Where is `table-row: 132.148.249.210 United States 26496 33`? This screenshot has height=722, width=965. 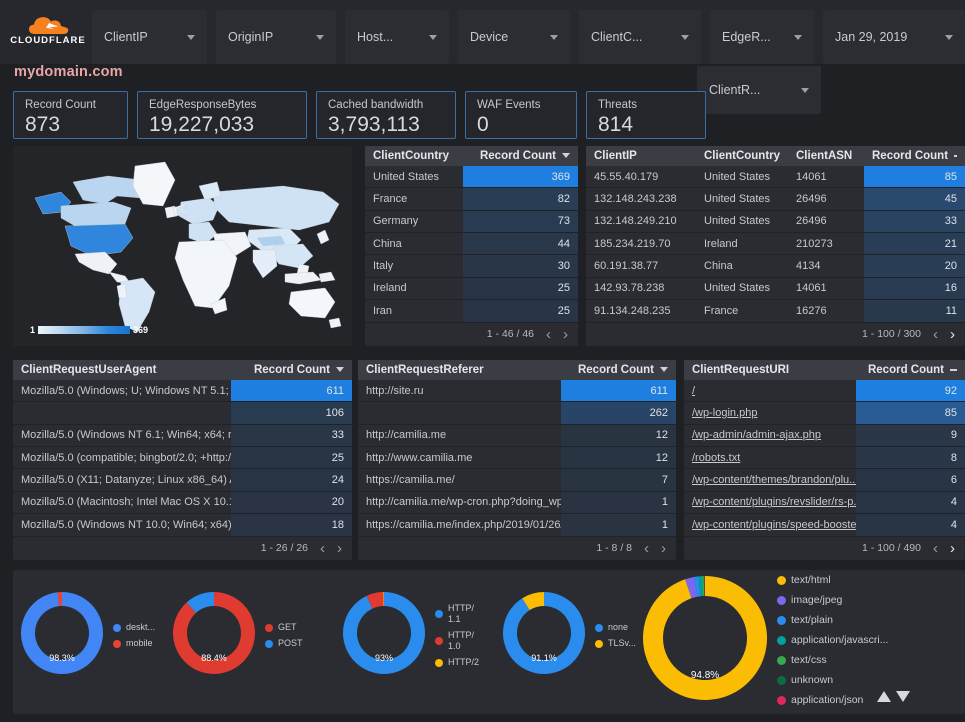 table-row: 132.148.249.210 United States 26496 33 is located at coordinates (775, 221).